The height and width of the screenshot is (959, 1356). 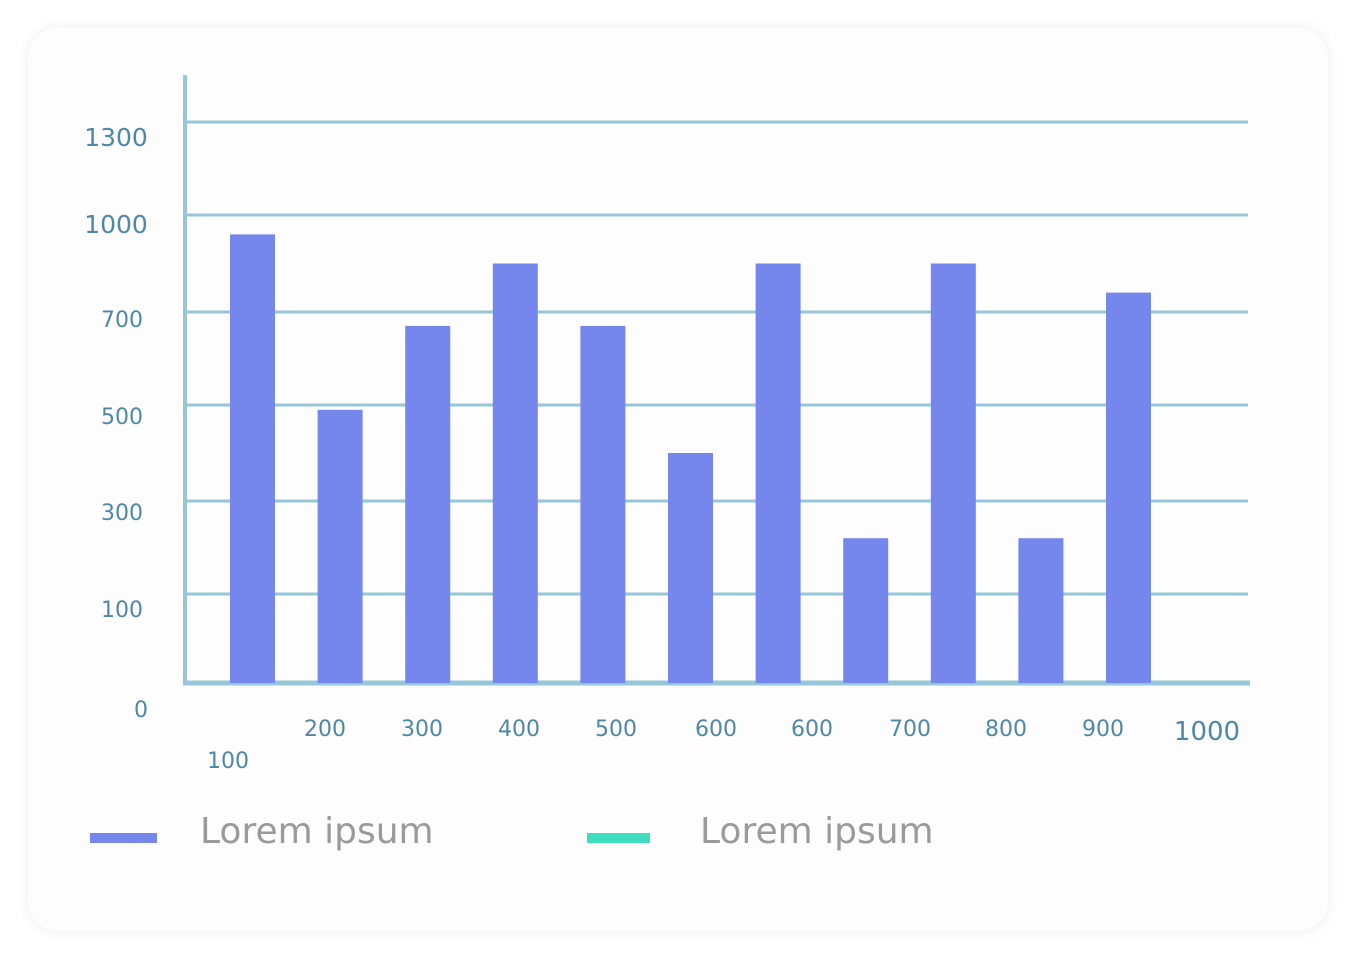 What do you see at coordinates (122, 610) in the screenshot?
I see `y-tick-label: 100` at bounding box center [122, 610].